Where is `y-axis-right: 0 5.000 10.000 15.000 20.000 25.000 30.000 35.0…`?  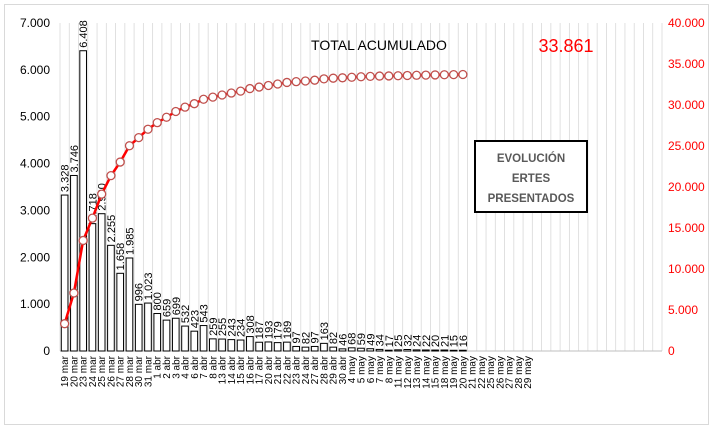 y-axis-right: 0 5.000 10.000 15.000 20.000 25.000 30.000 35.0… is located at coordinates (686, 187).